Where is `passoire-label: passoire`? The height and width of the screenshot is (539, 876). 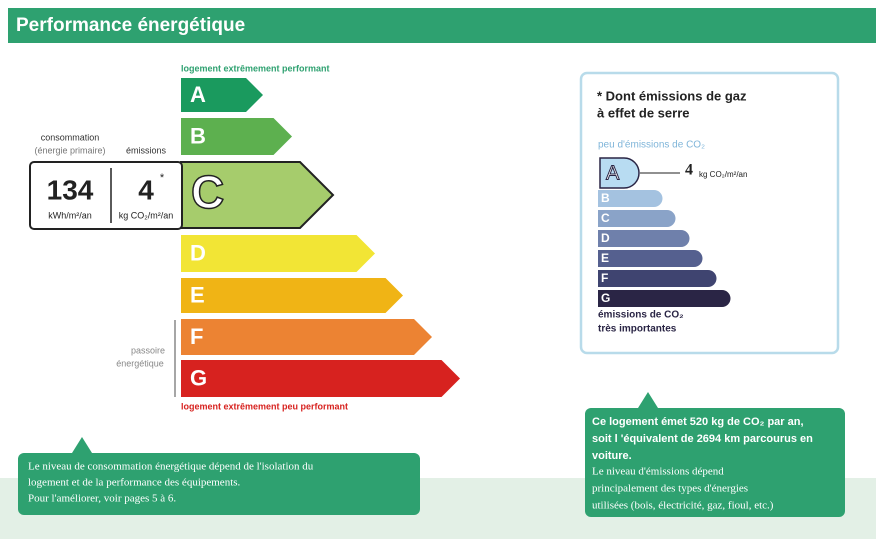 passoire-label: passoire is located at coordinates (148, 350).